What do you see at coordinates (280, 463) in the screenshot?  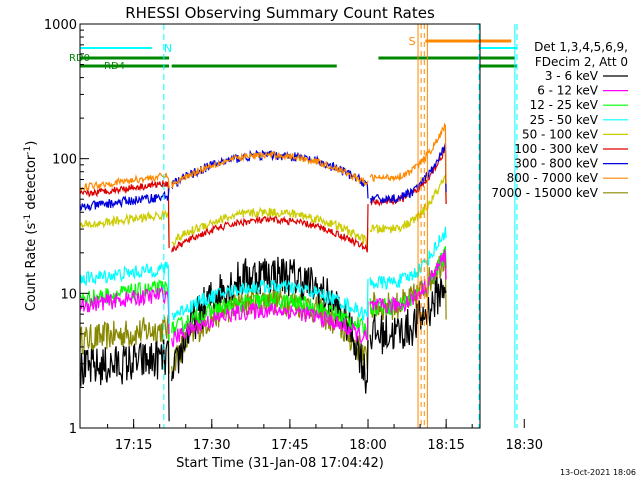 I see `x-axis-label: Start Time (31-Jan-08 17:04:42)` at bounding box center [280, 463].